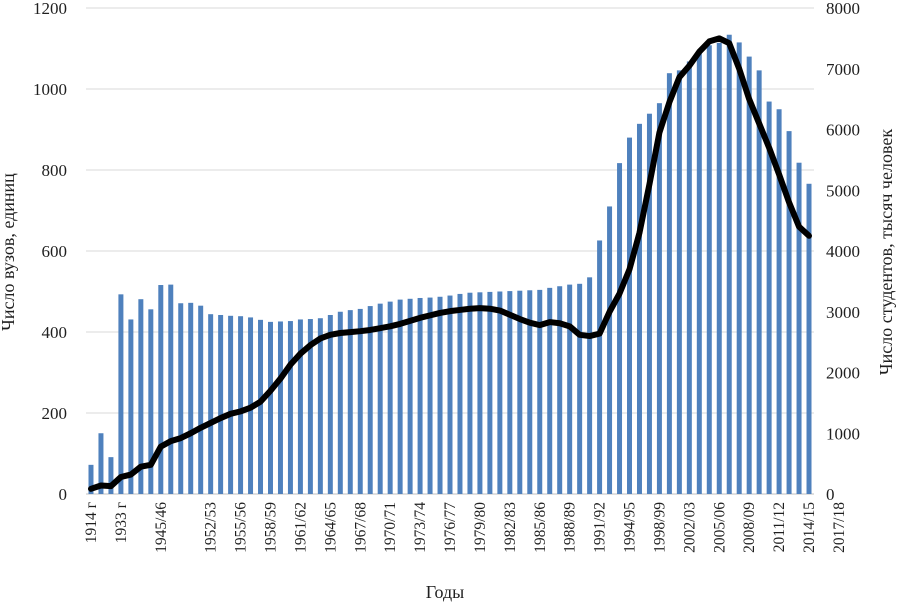 This screenshot has width=898, height=608. Describe the element at coordinates (659, 527) in the screenshot. I see `x-tick-label: 1998/99` at that location.